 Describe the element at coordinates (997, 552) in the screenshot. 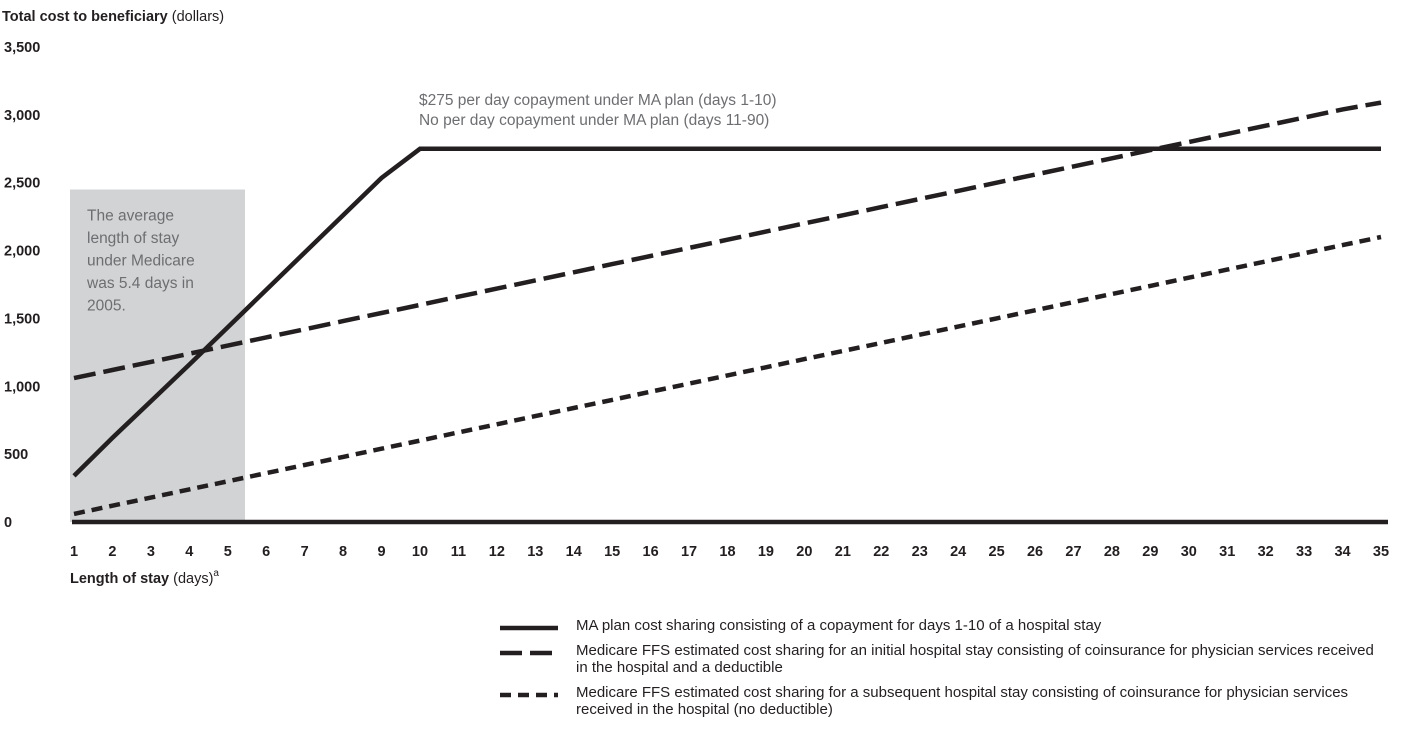

I see `x-tick-label: 25` at that location.